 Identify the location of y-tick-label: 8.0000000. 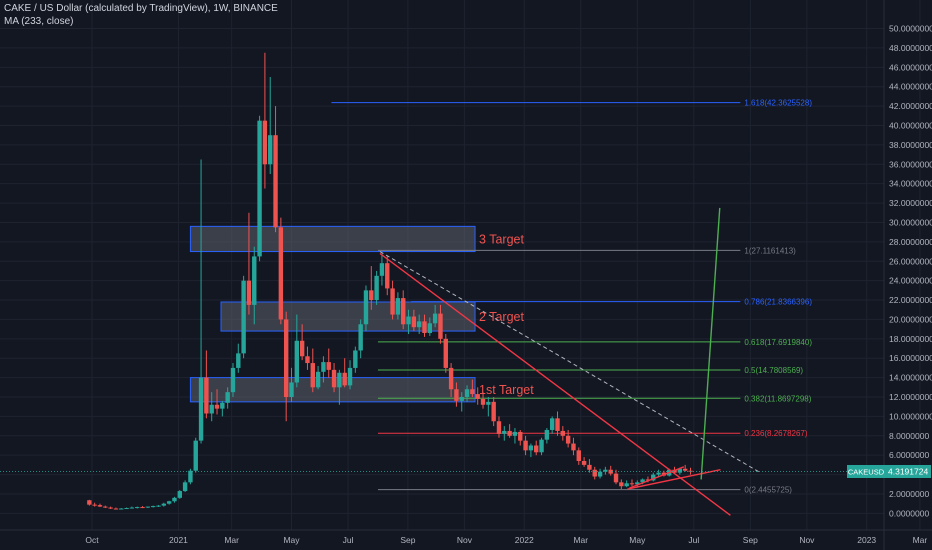
(909, 436).